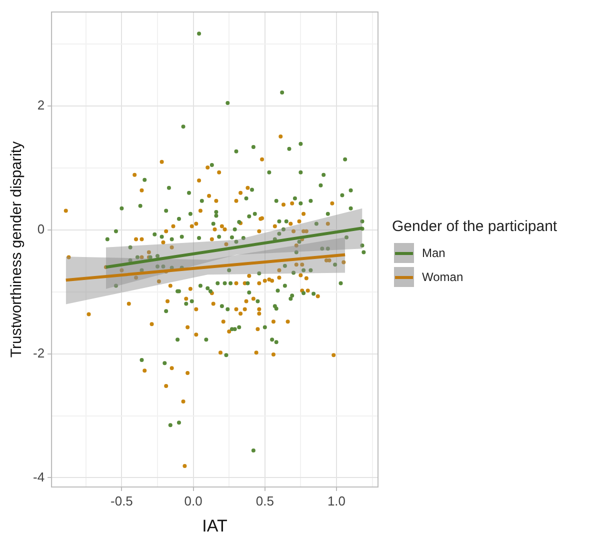  I want to click on legend-title: Gender of the participant, so click(475, 226).